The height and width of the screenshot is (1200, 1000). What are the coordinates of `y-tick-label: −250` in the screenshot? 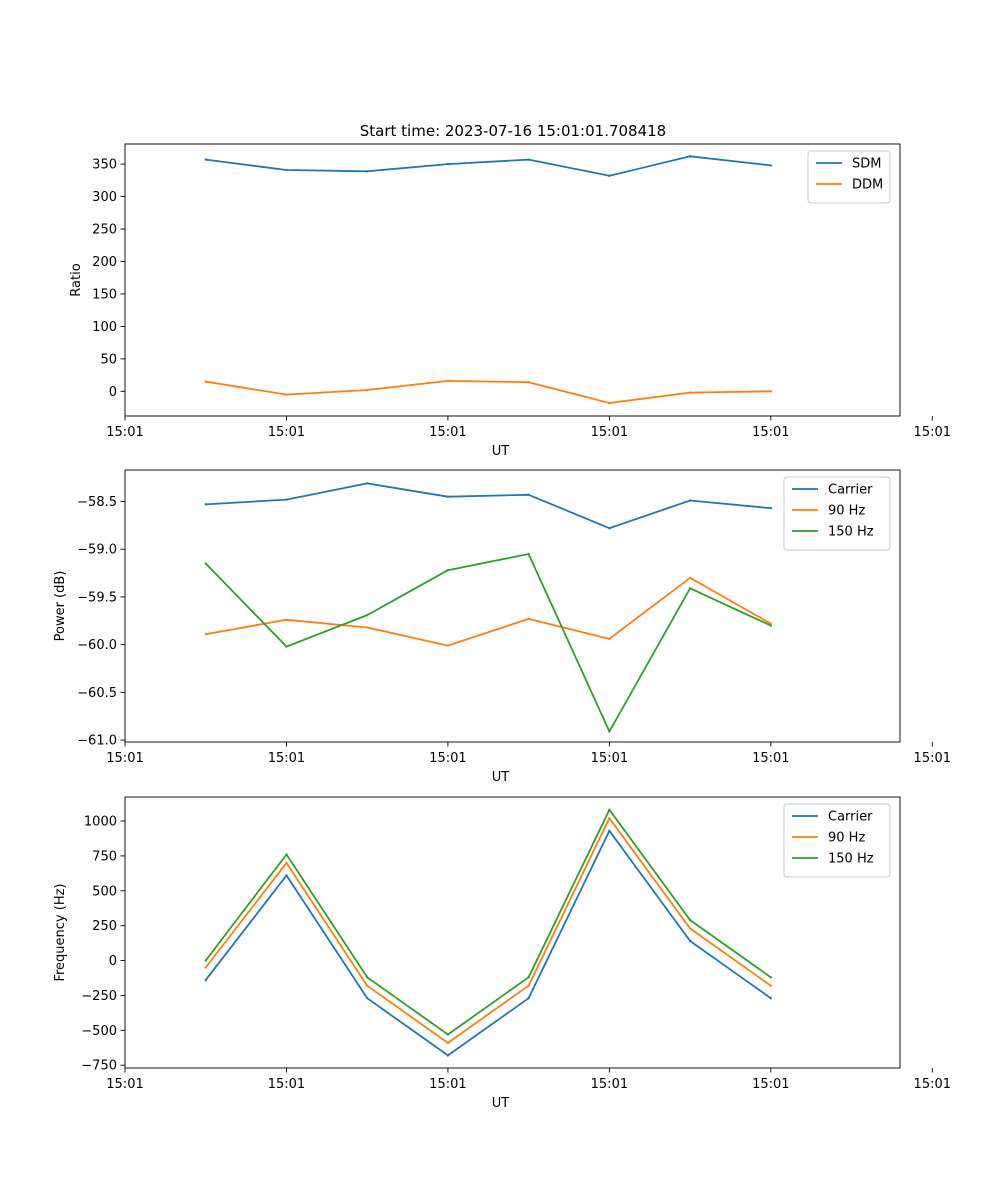 It's located at (99, 996).